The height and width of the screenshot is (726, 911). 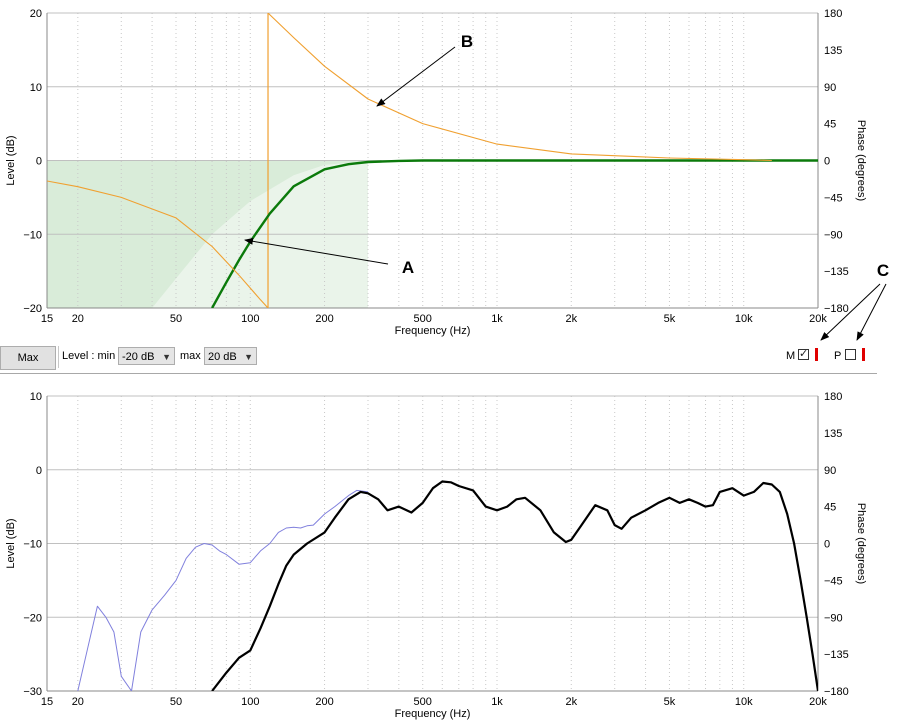 I want to click on max-button: Max, so click(x=28, y=358).